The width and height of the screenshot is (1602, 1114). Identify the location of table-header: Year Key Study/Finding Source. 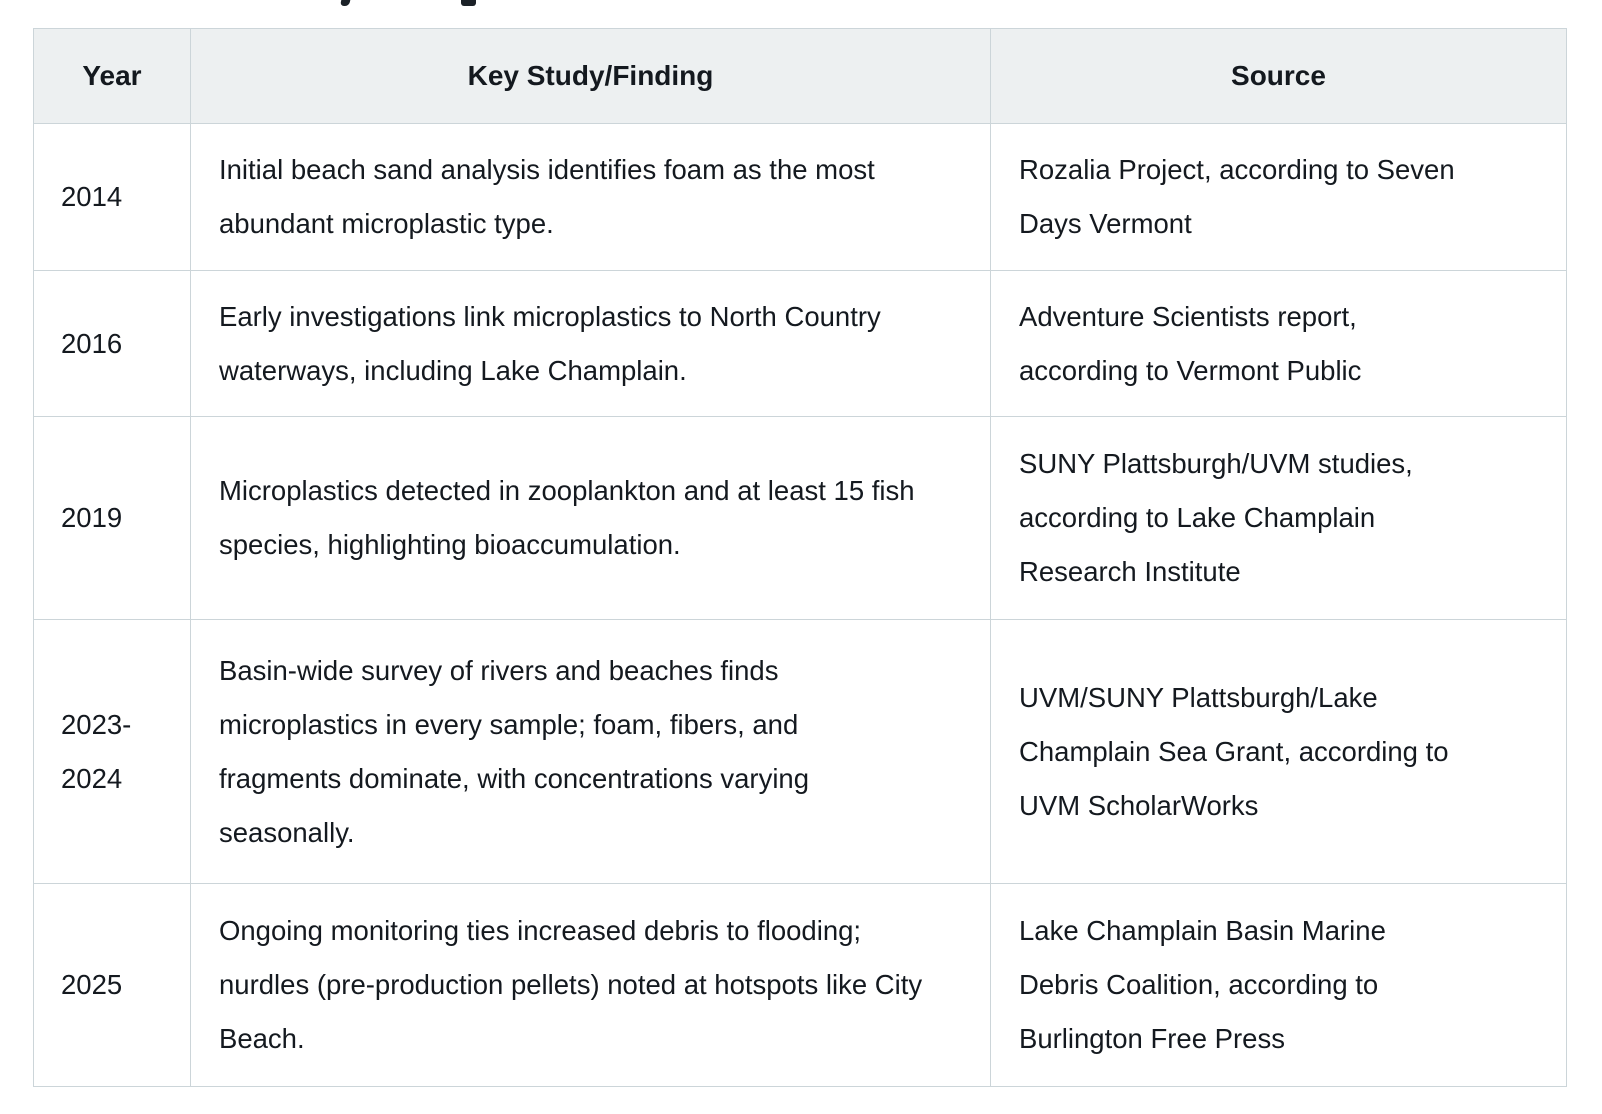
(800, 76).